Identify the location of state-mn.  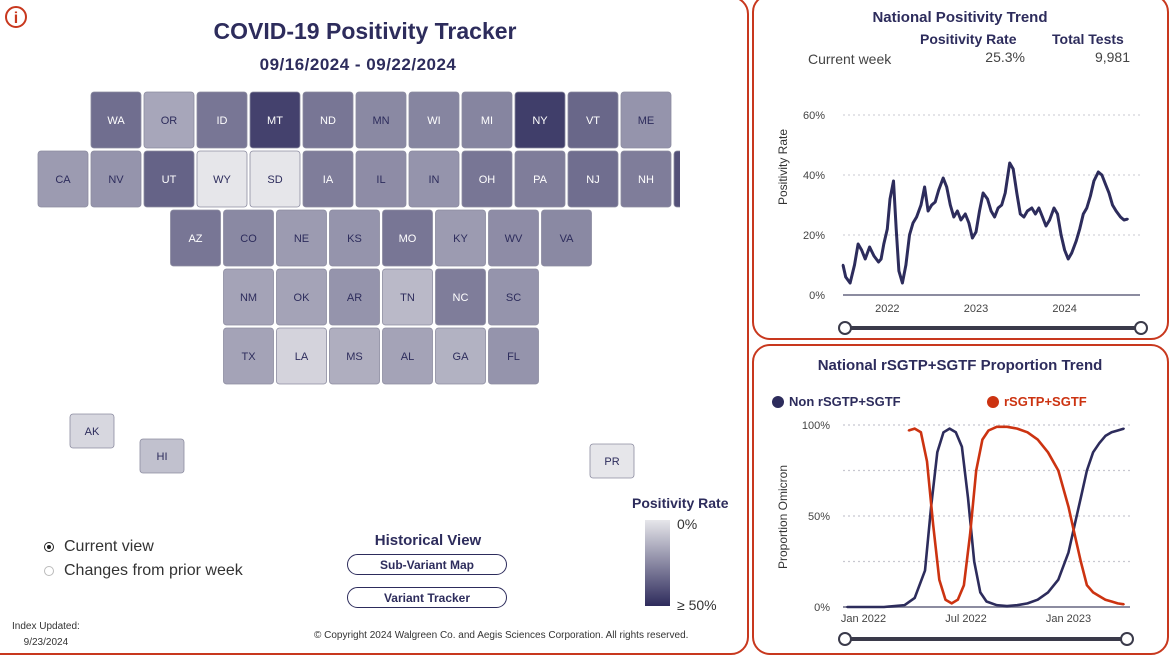
(381, 120).